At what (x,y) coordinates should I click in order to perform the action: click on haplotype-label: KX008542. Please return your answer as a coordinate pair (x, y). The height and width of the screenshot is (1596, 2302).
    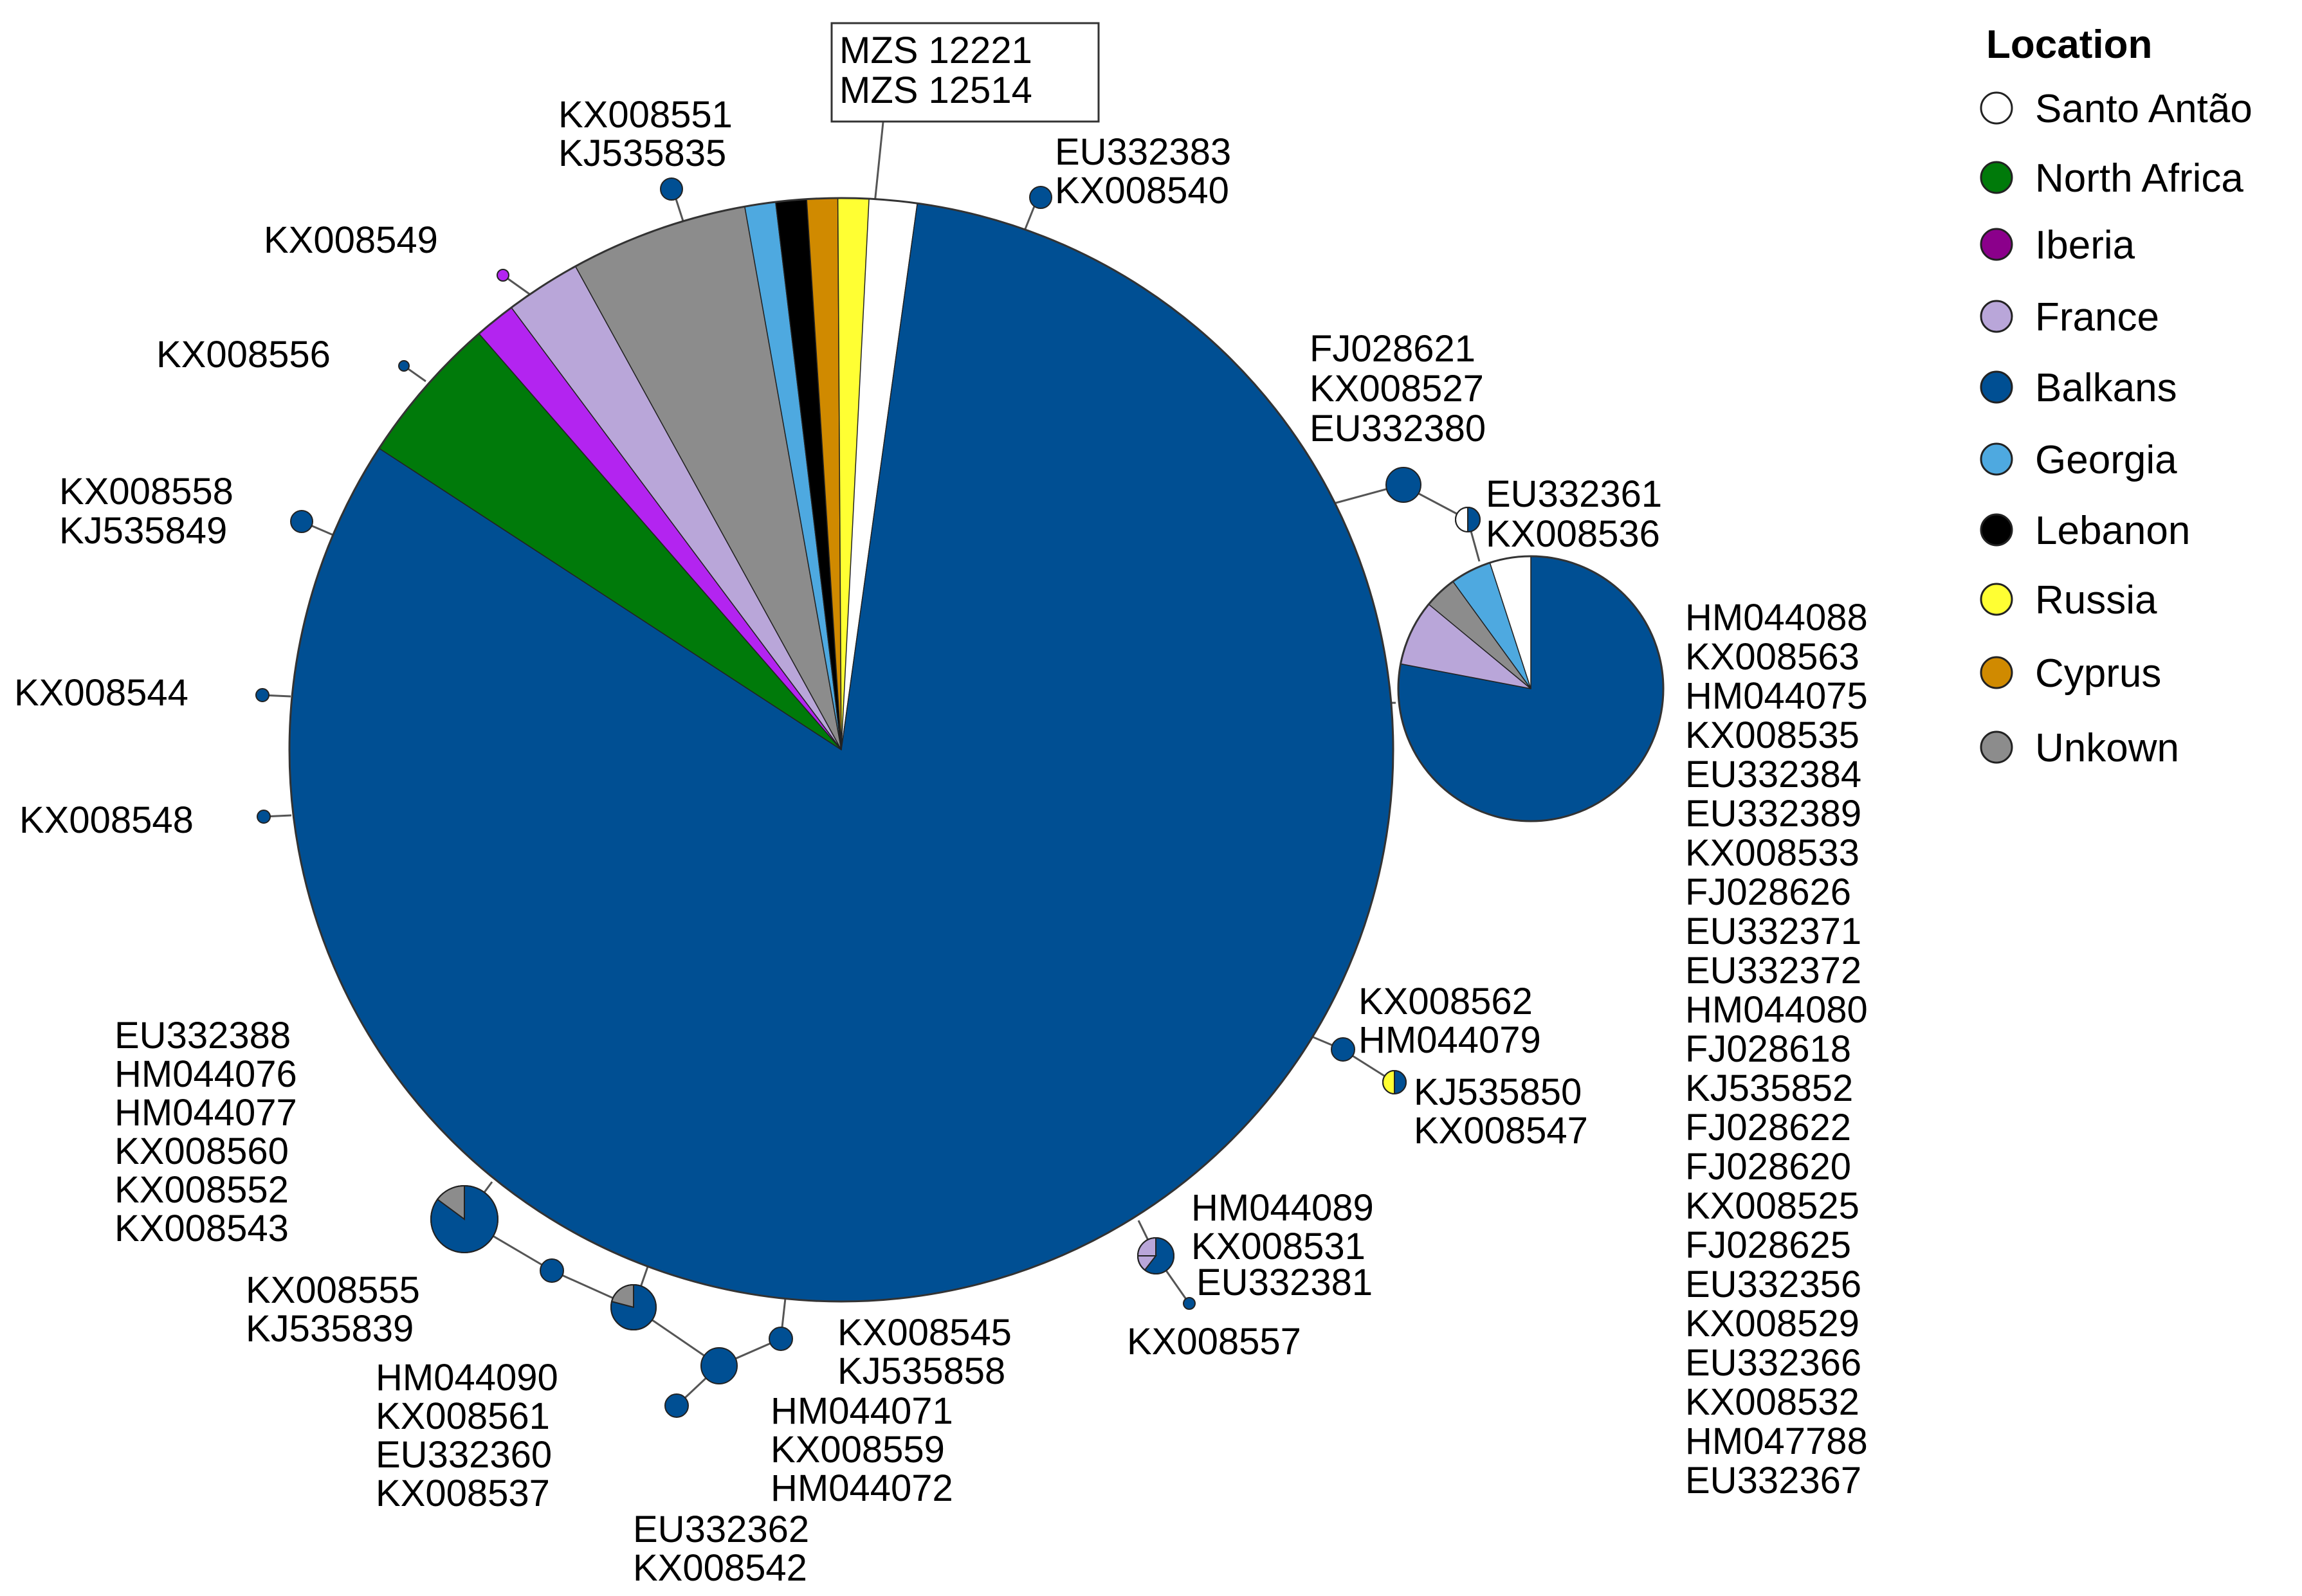
    Looking at the image, I should click on (720, 1568).